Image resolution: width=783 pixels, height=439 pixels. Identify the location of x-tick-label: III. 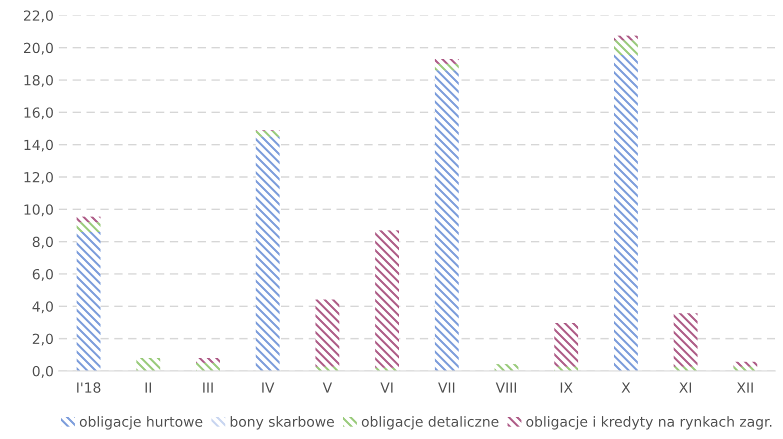
(208, 387).